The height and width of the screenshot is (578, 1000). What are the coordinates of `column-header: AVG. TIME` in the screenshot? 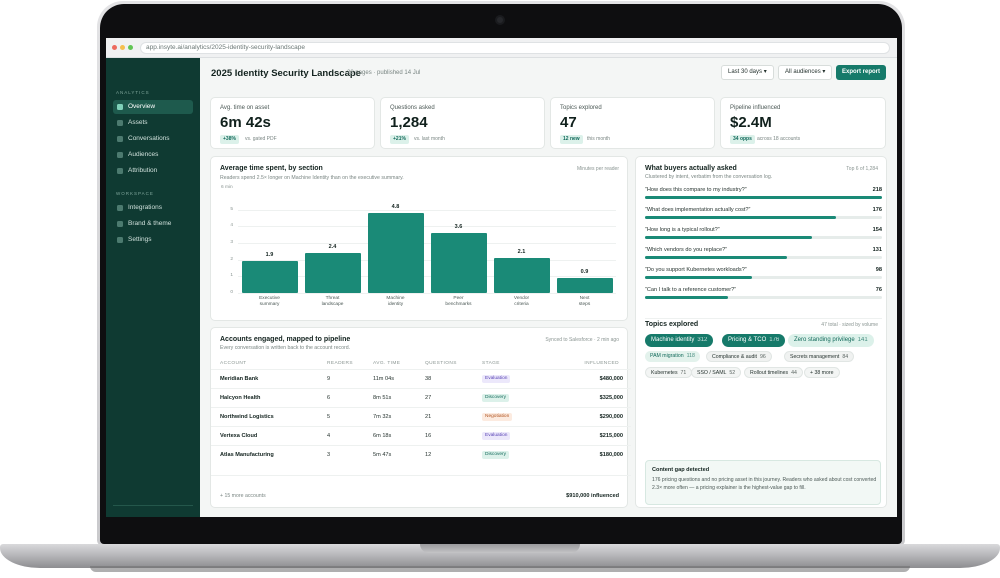 It's located at (387, 363).